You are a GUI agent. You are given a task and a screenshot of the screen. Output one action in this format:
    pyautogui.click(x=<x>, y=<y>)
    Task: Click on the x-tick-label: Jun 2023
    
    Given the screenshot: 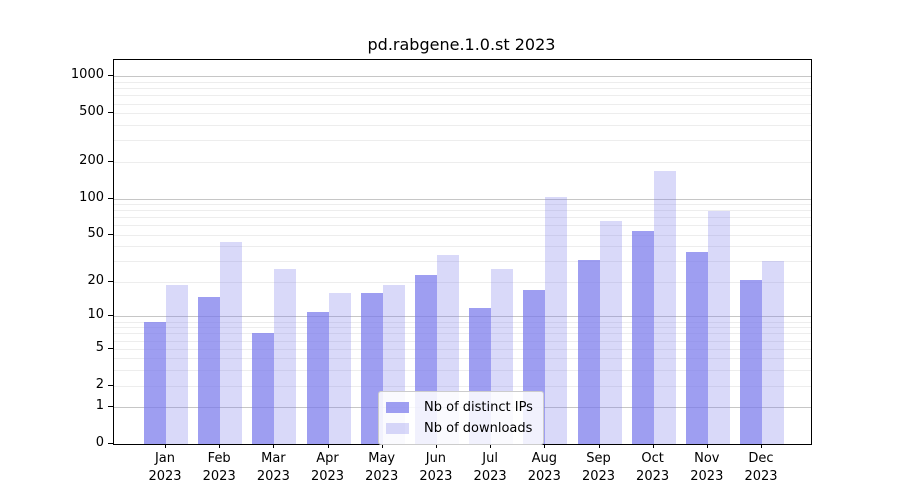 What is the action you would take?
    pyautogui.click(x=436, y=467)
    